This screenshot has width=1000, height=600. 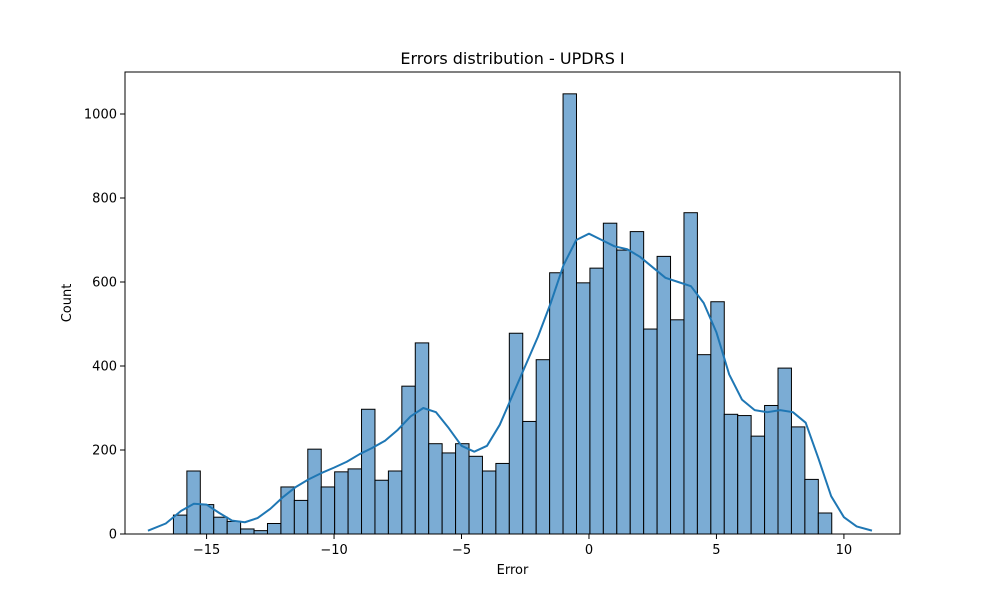 I want to click on y-tick-label: 200, so click(x=104, y=451).